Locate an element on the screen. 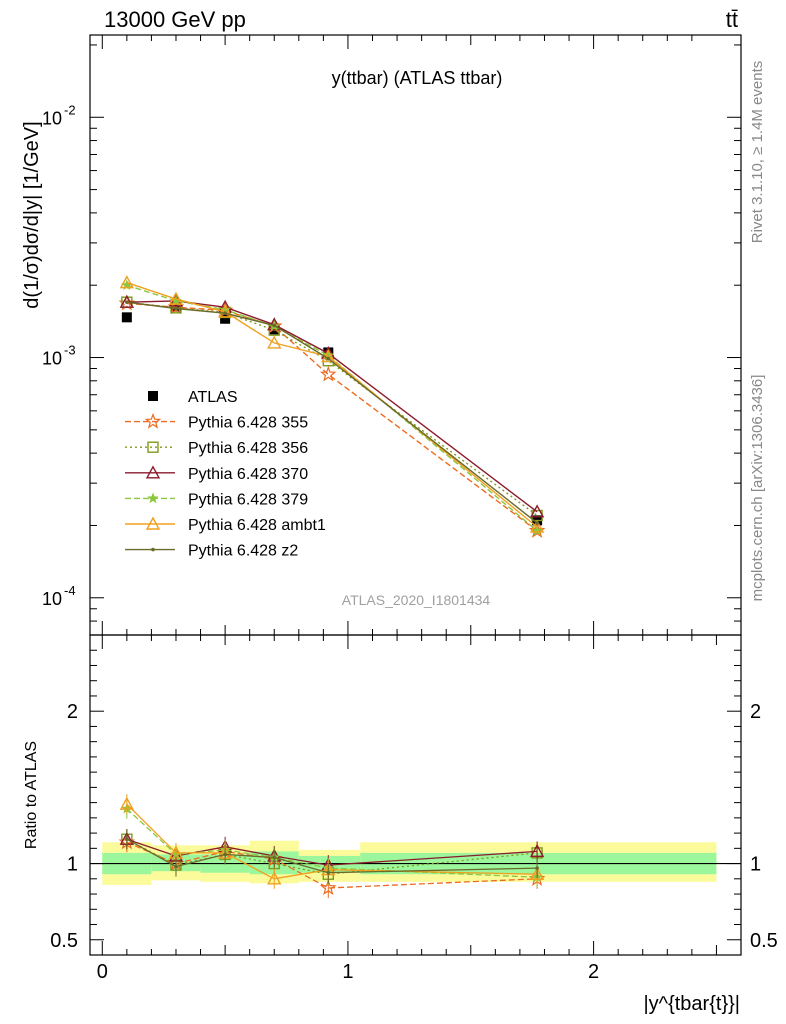 Image resolution: width=786 pixels, height=1024 pixels. legend-label: Pythia 6.428 356 is located at coordinates (248, 448).